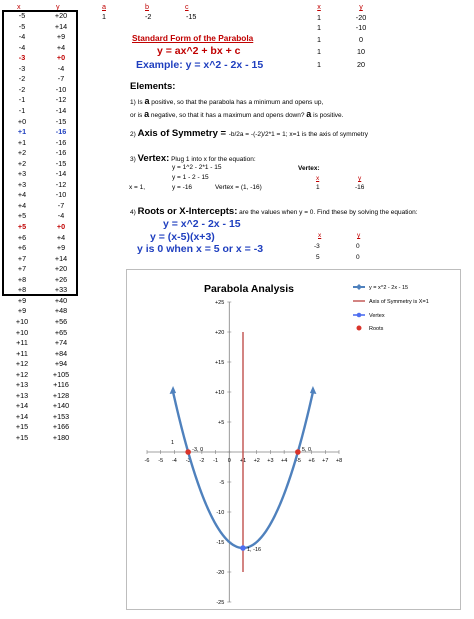 This screenshot has width=474, height=619. What do you see at coordinates (61, 163) in the screenshot?
I see `y-cell: -15` at bounding box center [61, 163].